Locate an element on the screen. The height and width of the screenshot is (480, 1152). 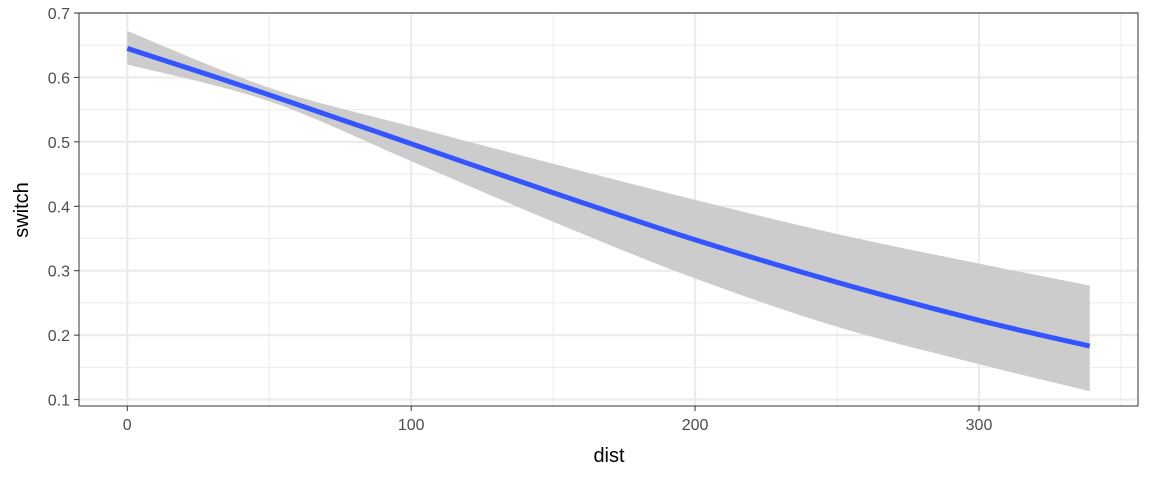
y-tick-label: 0.3 is located at coordinates (59, 272).